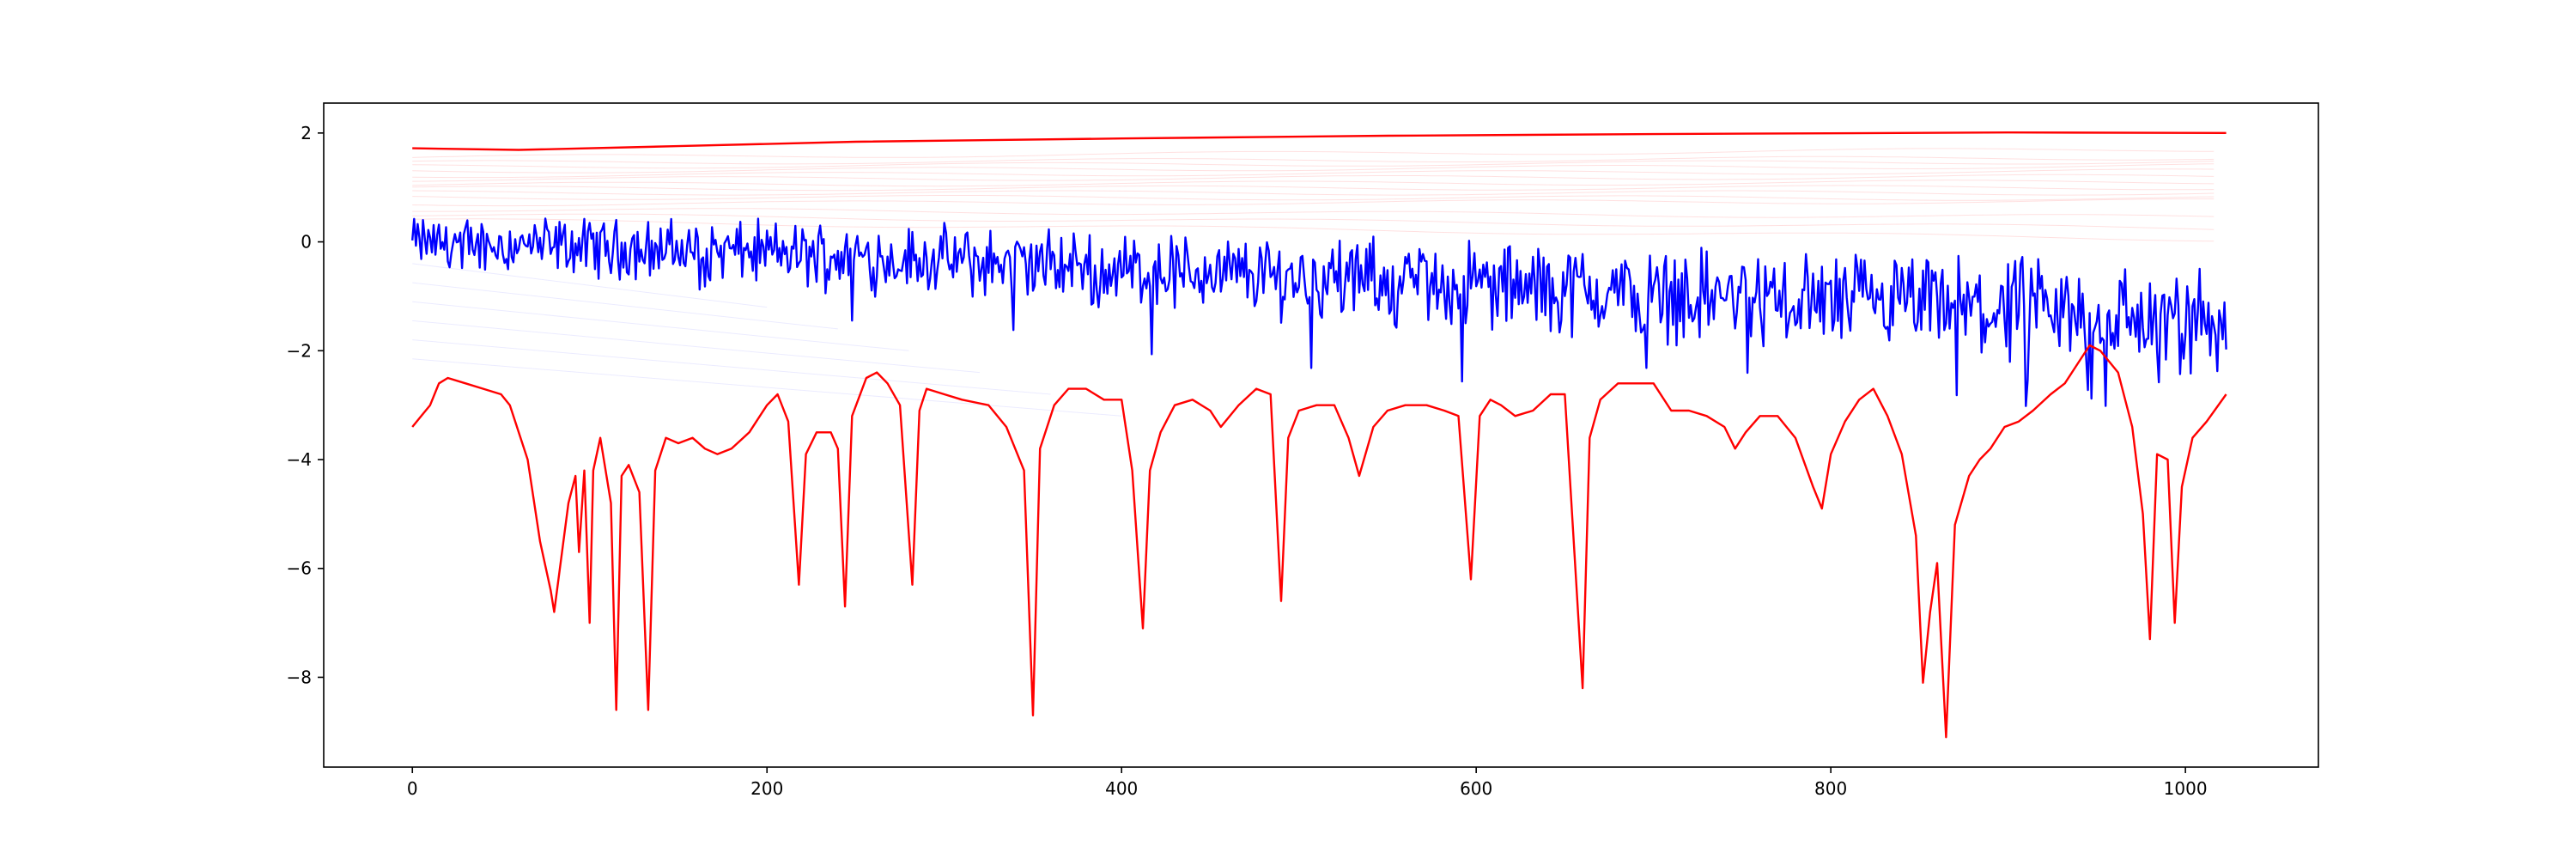 This screenshot has height=859, width=2576. What do you see at coordinates (300, 677) in the screenshot?
I see `y-tick-label: −8` at bounding box center [300, 677].